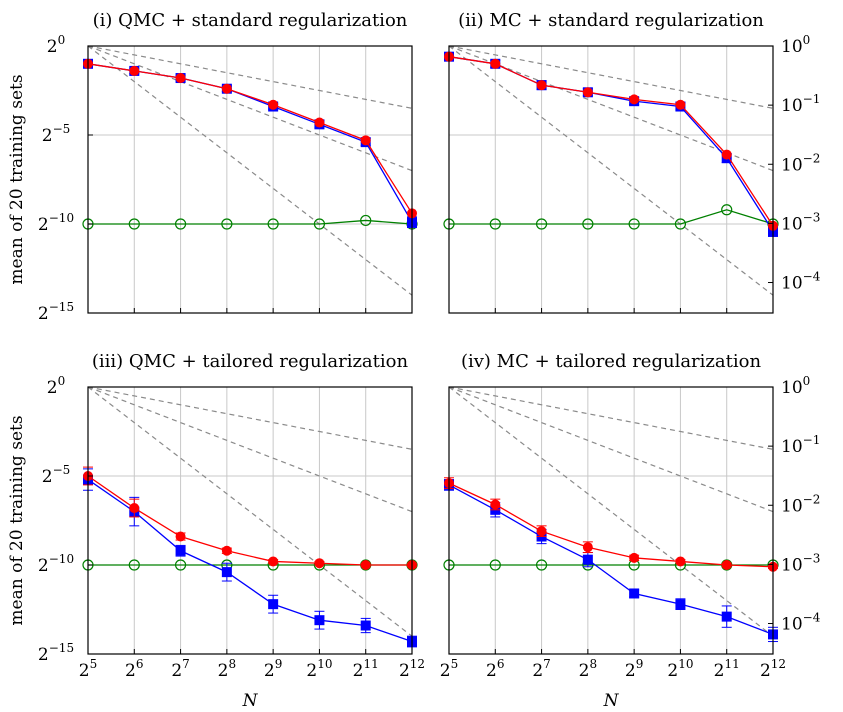 This screenshot has width=843, height=712. I want to click on y-tick-label: 2−10, so click(56, 564).